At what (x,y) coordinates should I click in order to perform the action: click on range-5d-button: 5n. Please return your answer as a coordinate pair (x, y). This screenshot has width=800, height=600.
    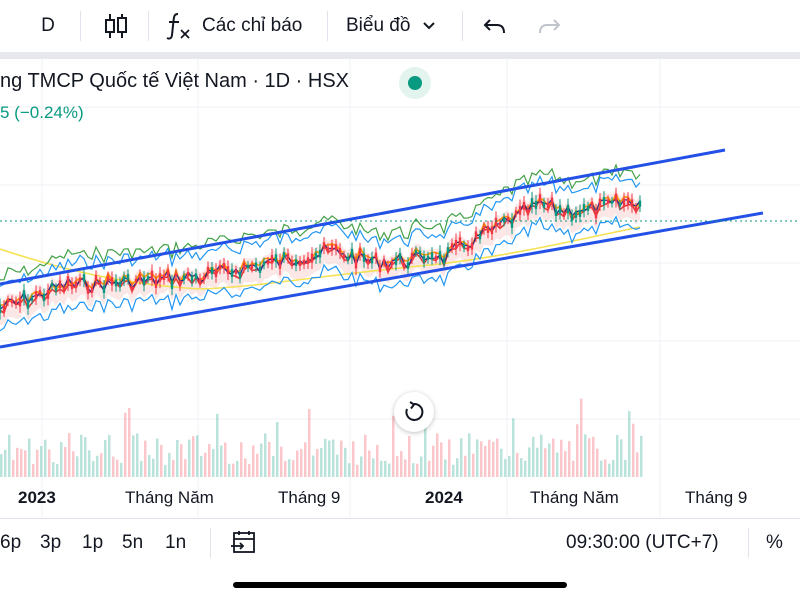
    Looking at the image, I should click on (133, 542).